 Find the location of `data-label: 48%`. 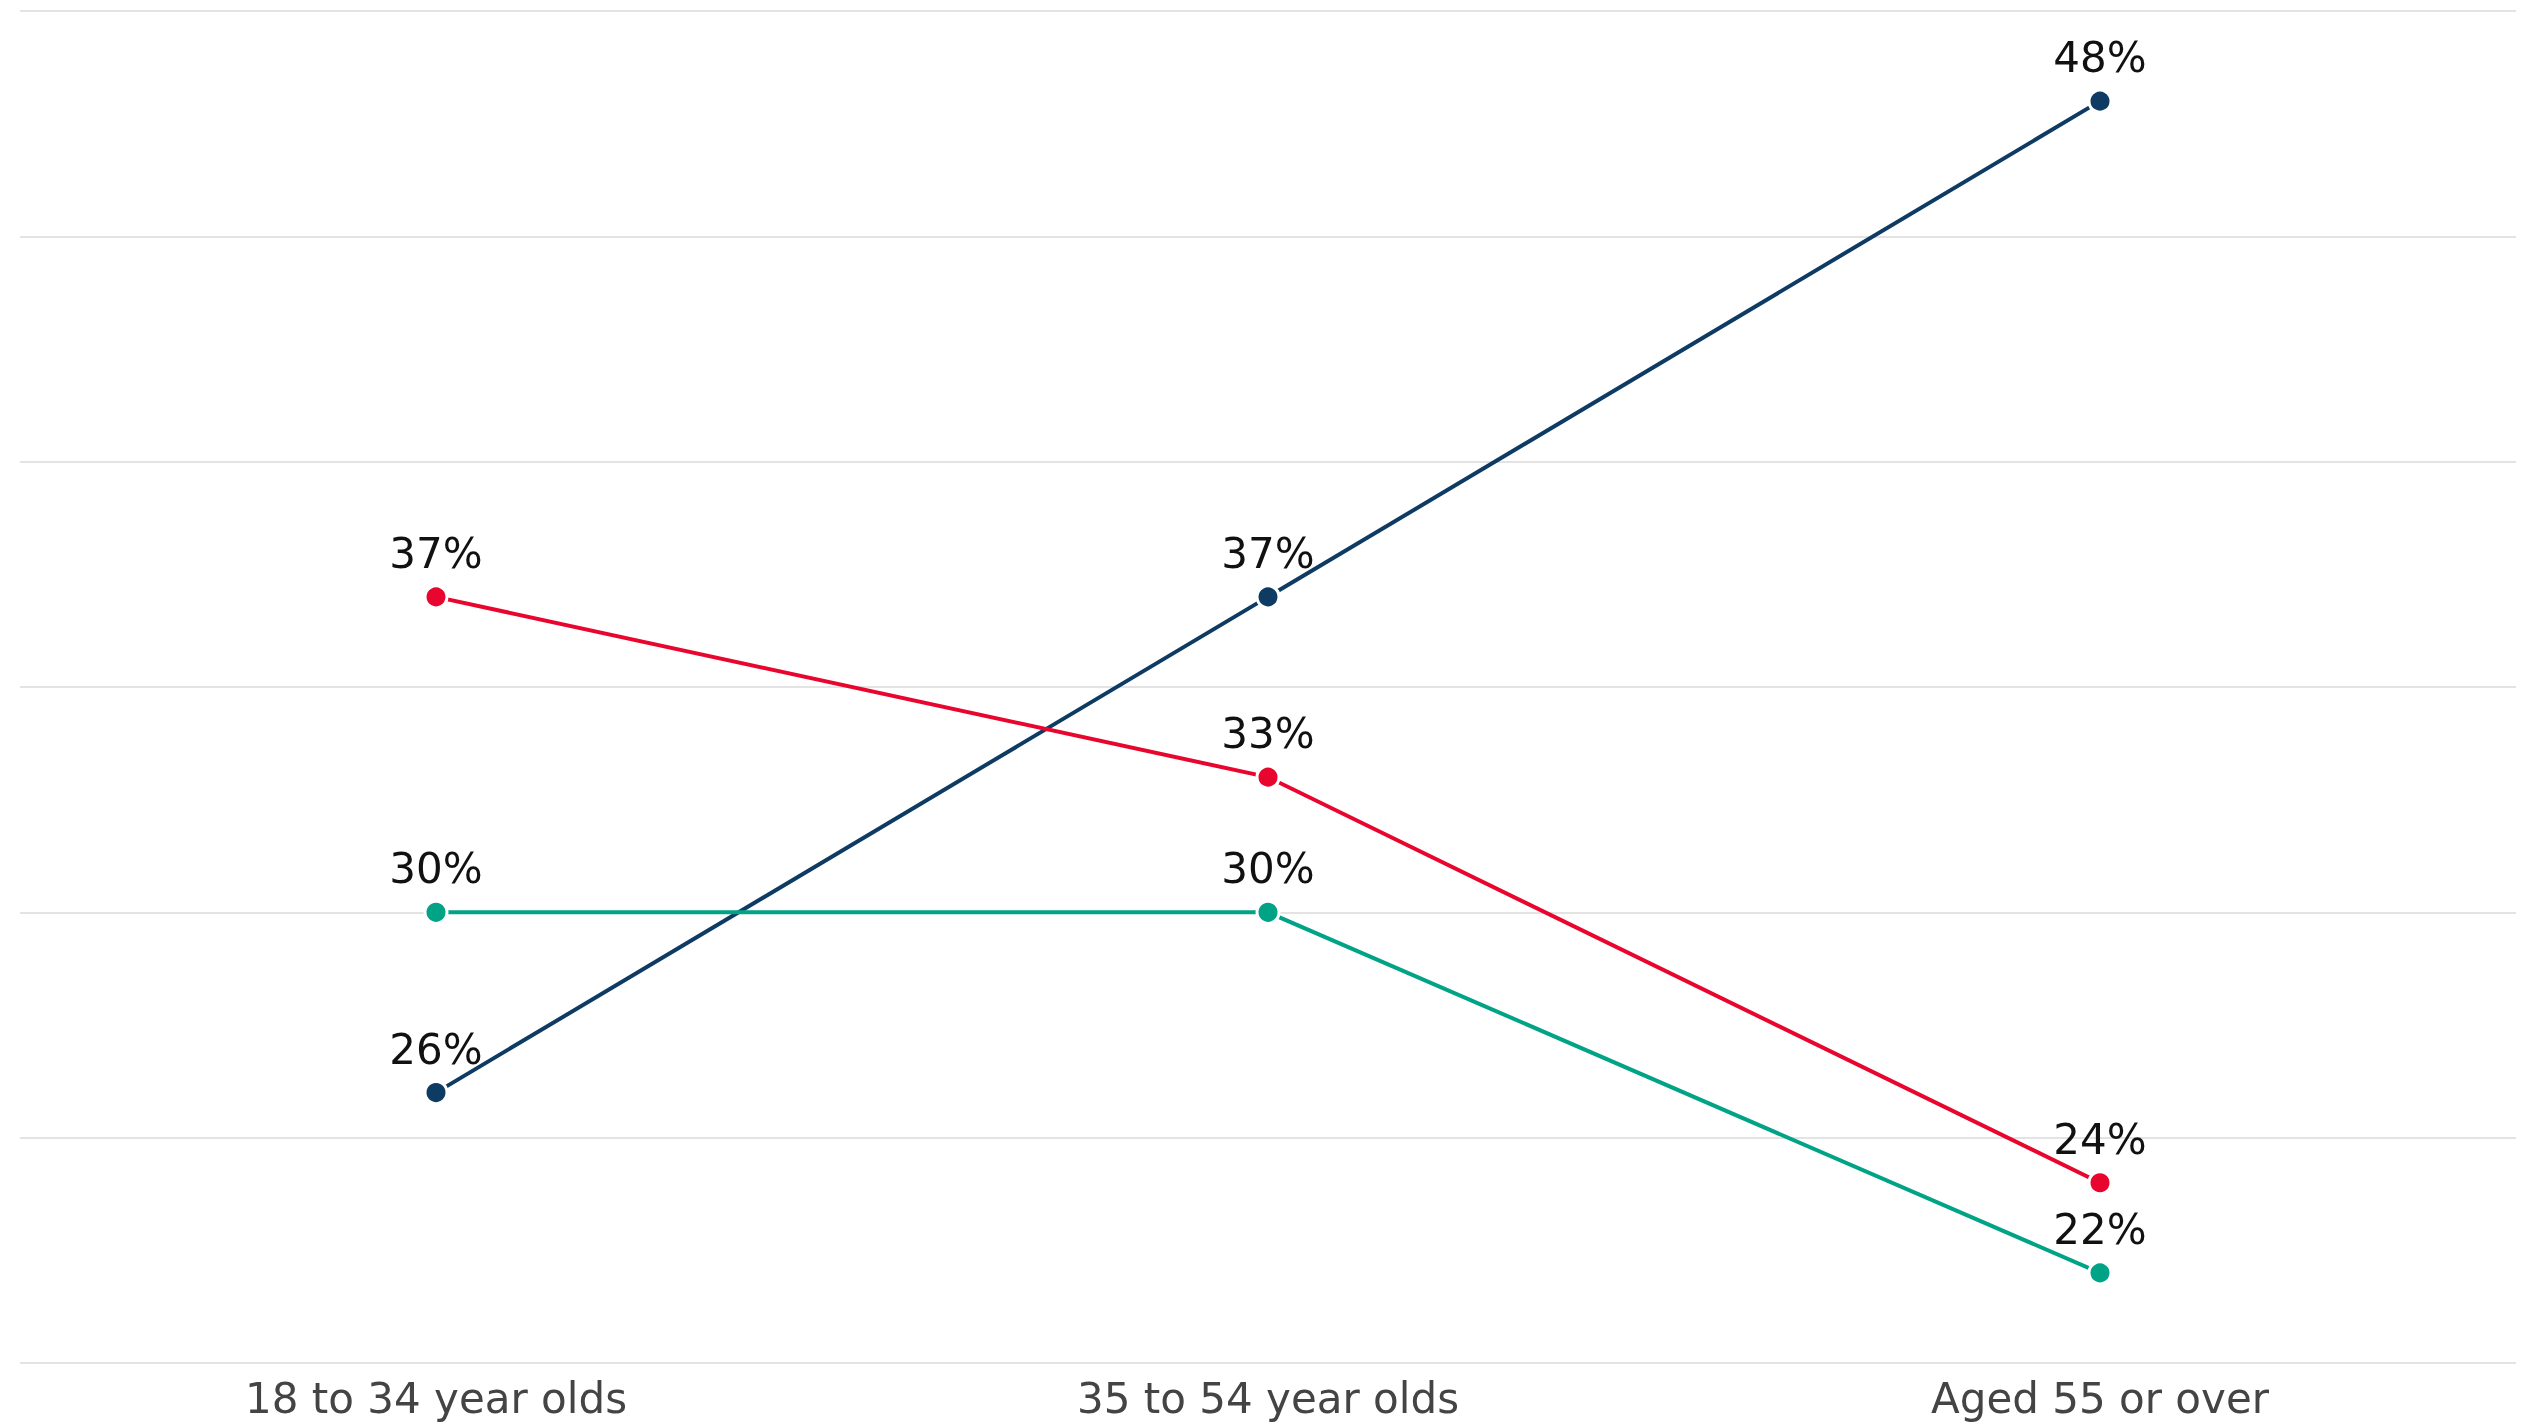

data-label: 48% is located at coordinates (2100, 58).